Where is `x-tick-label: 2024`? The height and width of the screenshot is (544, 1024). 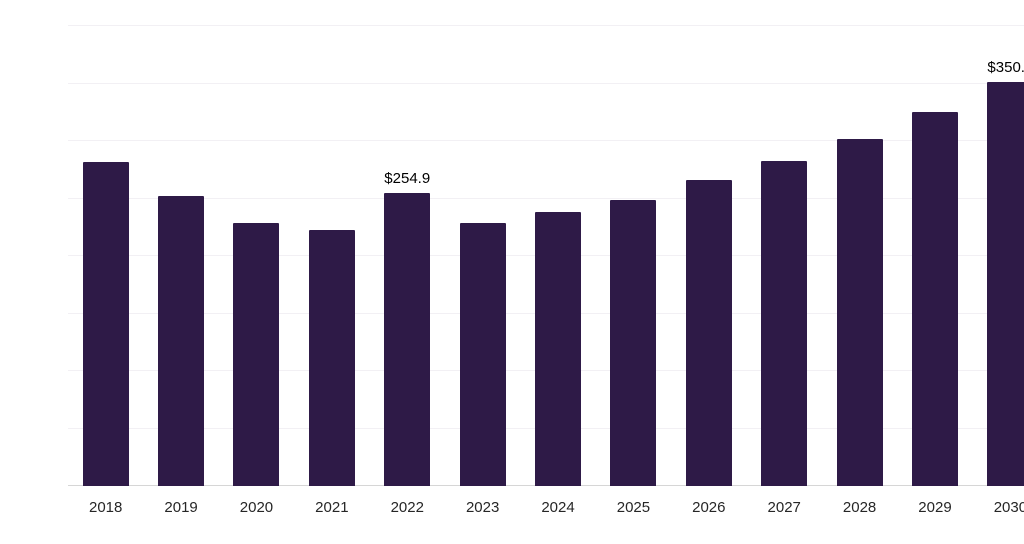
x-tick-label: 2024 is located at coordinates (558, 507).